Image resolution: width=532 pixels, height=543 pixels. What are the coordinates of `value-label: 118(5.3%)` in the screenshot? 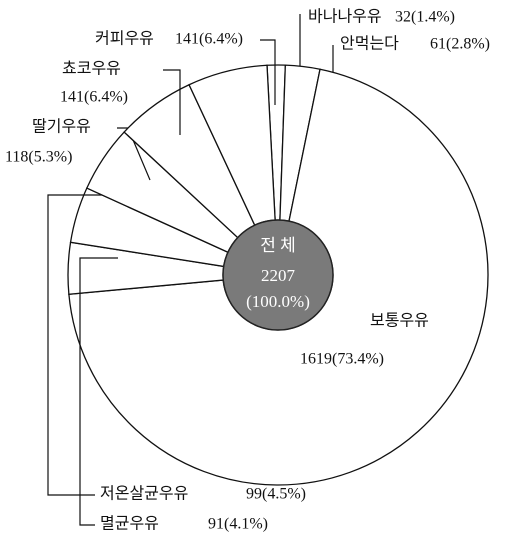 It's located at (38, 157).